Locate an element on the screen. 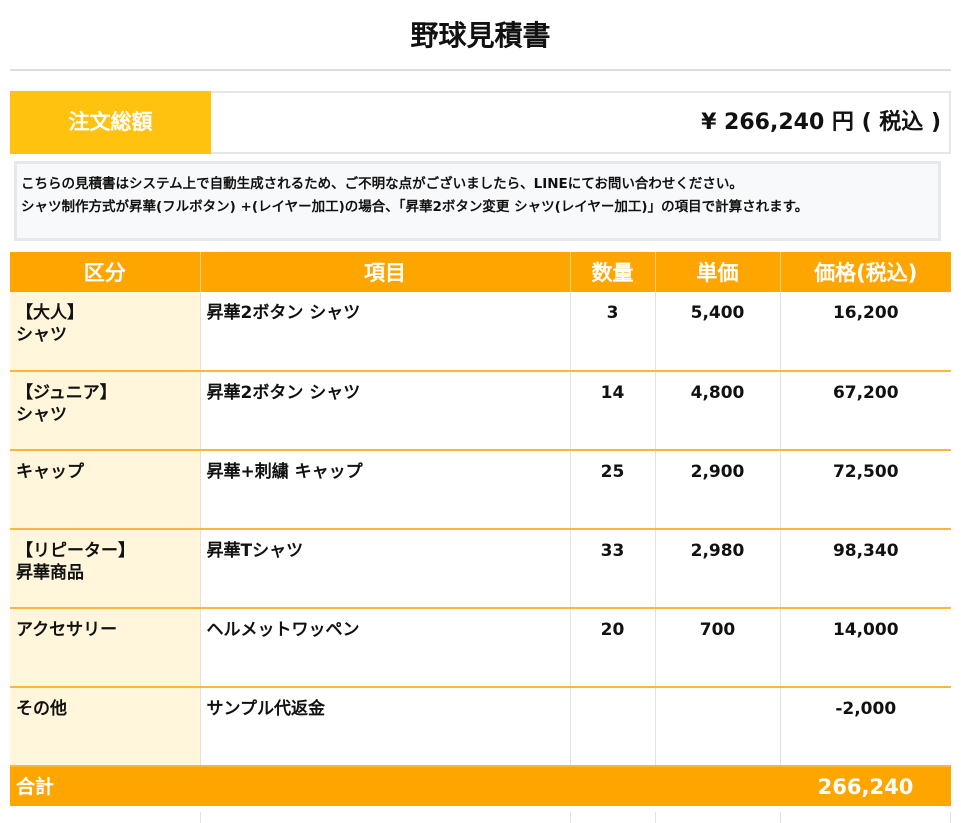 This screenshot has height=823, width=961. table-row: 【ジュニア】 シャツ 昇華2ボタン シャツ 14 4,800 67,200 is located at coordinates (480, 411).